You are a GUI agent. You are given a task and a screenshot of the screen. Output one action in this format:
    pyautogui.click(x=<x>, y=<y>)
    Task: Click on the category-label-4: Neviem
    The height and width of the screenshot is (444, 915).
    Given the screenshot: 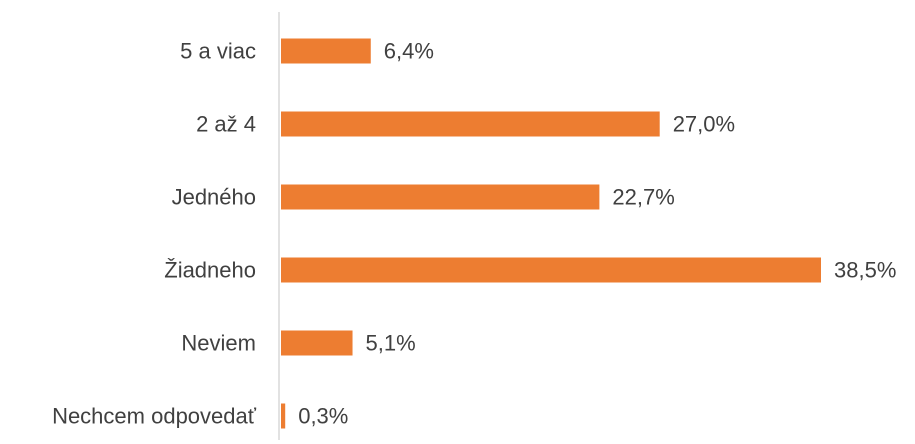 What is the action you would take?
    pyautogui.click(x=218, y=343)
    